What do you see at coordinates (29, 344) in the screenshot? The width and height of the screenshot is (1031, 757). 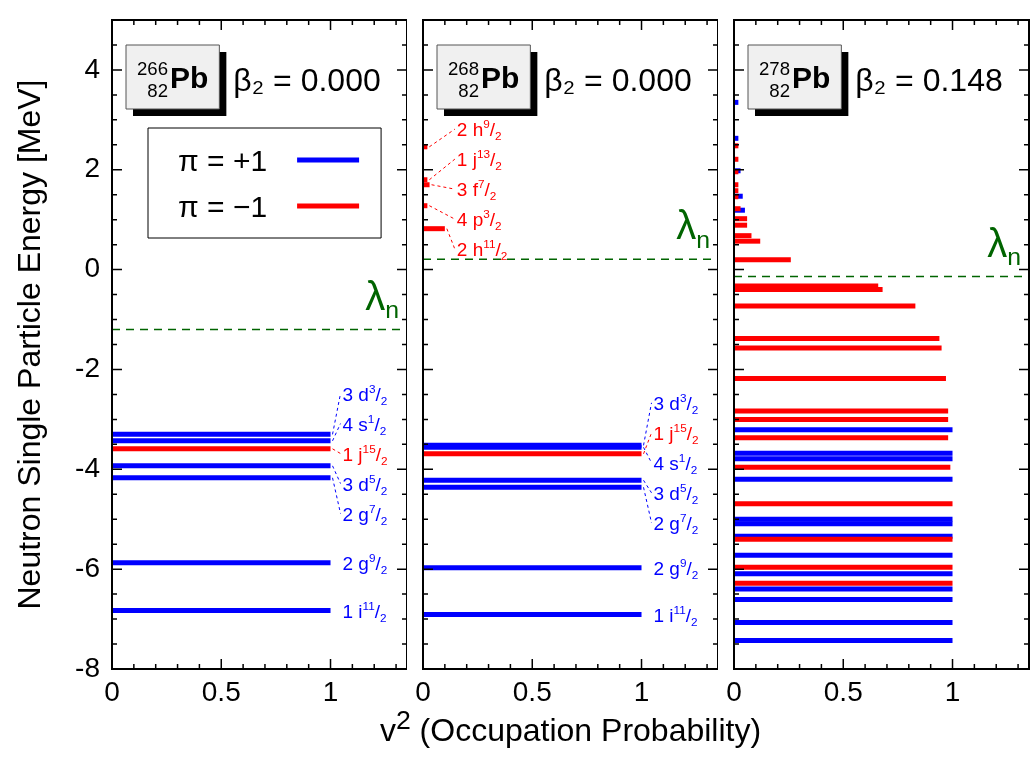 I see `y-axis-title: Neutron Single Particle Energy [MeV]` at bounding box center [29, 344].